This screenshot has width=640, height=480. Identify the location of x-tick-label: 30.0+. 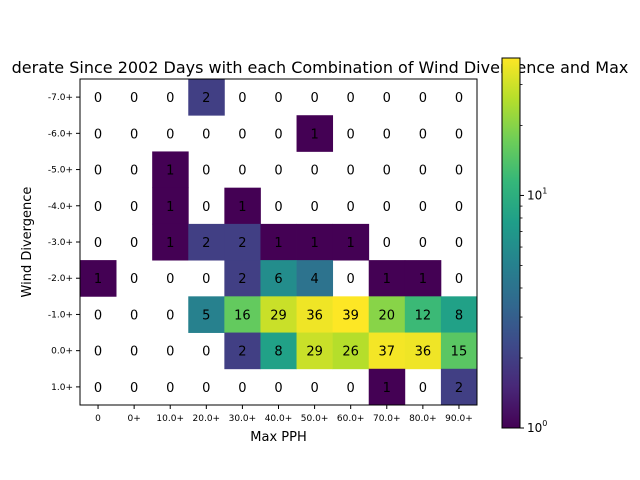
(243, 419).